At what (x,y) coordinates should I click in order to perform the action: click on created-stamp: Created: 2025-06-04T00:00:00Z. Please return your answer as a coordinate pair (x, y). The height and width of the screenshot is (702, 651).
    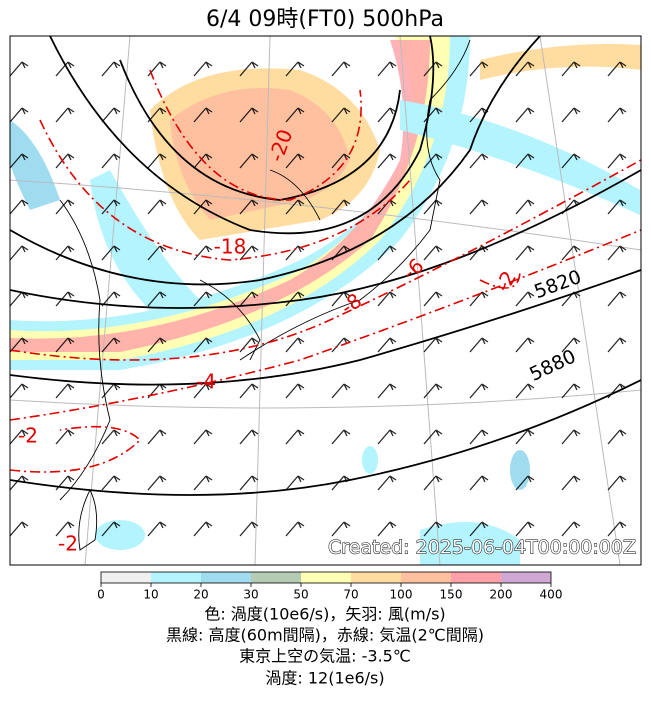
    Looking at the image, I should click on (482, 548).